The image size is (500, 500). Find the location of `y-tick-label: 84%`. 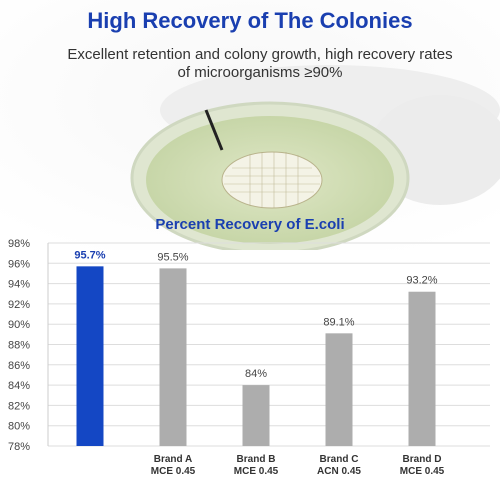

y-tick-label: 84% is located at coordinates (19, 386).